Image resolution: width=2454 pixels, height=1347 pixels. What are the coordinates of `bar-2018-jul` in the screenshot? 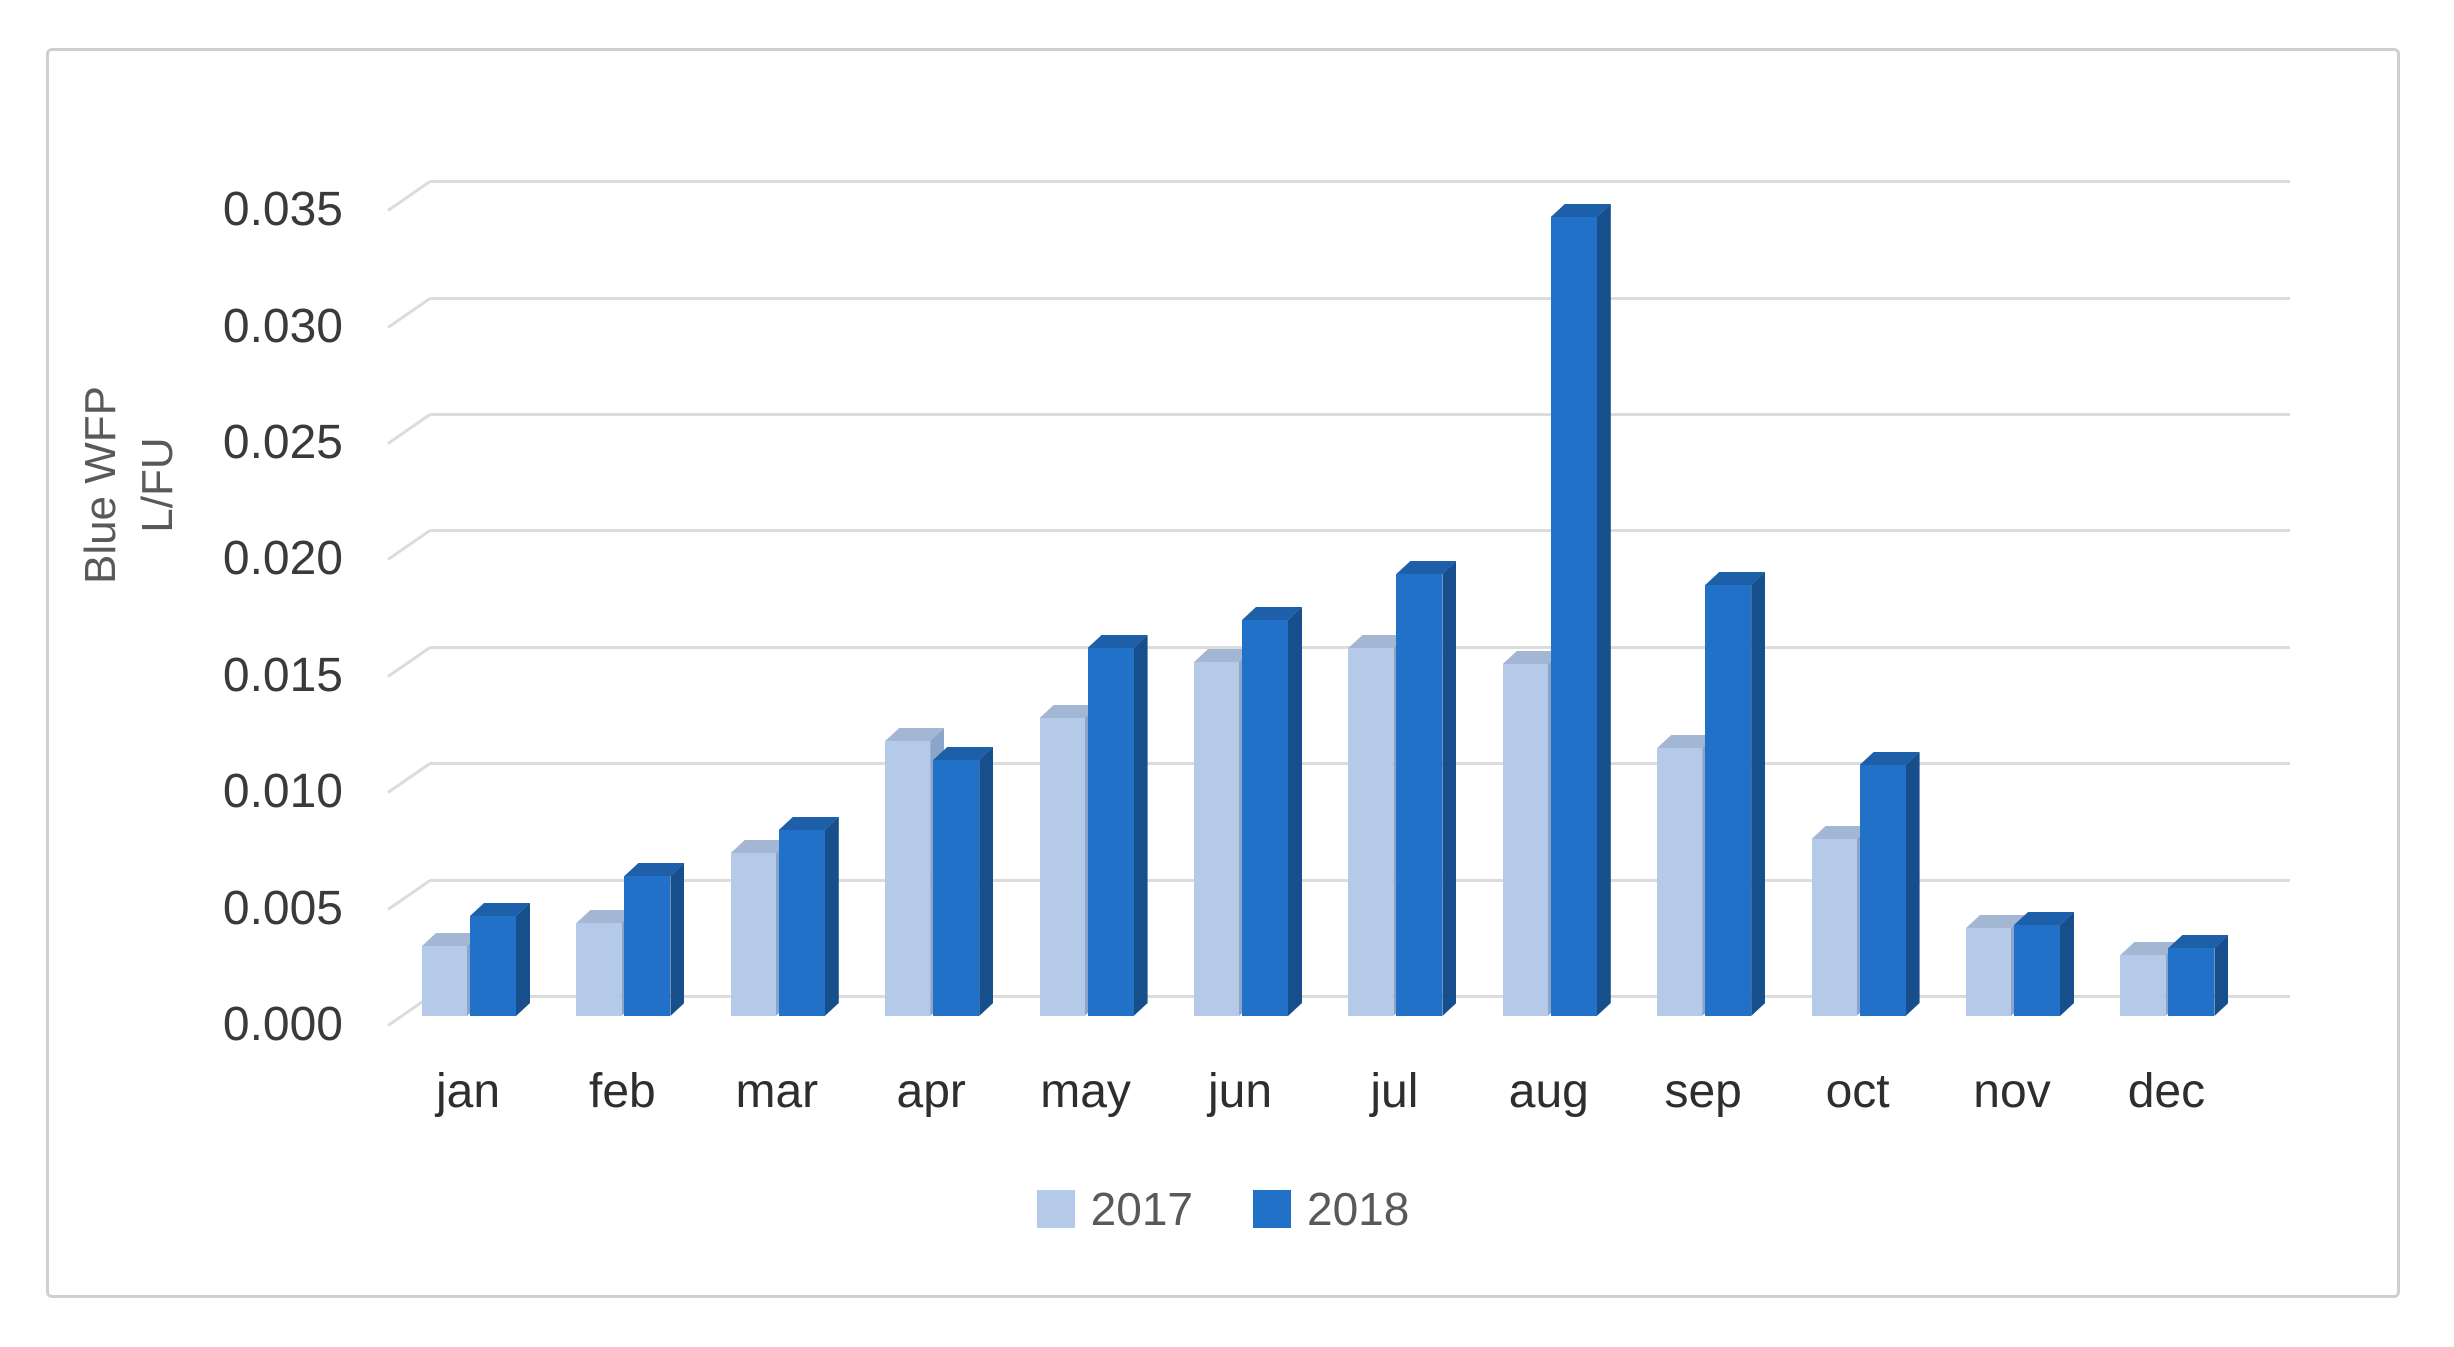 It's located at (1426, 788).